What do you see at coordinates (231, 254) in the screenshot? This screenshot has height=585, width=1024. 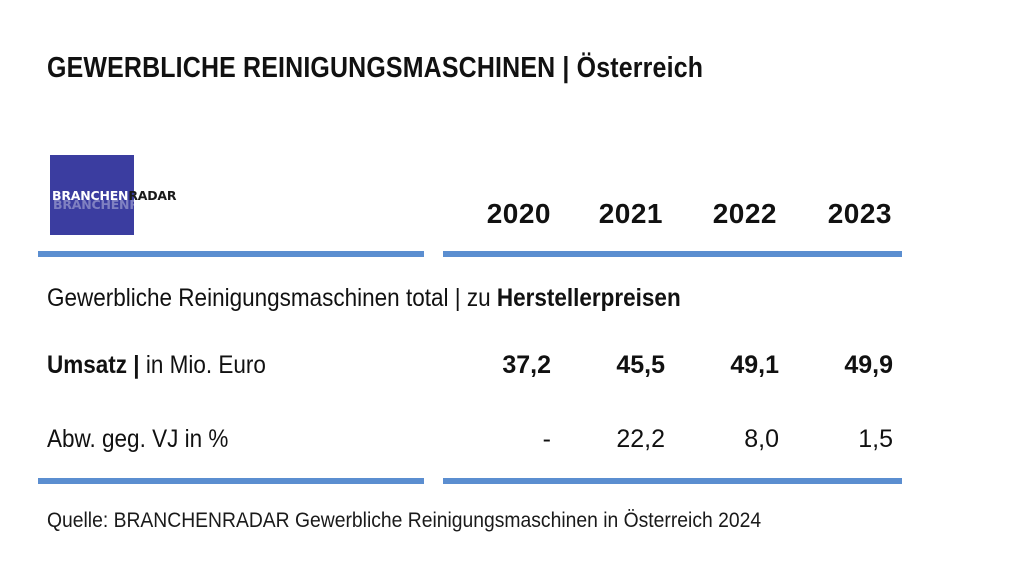 I see `header-divider-left` at bounding box center [231, 254].